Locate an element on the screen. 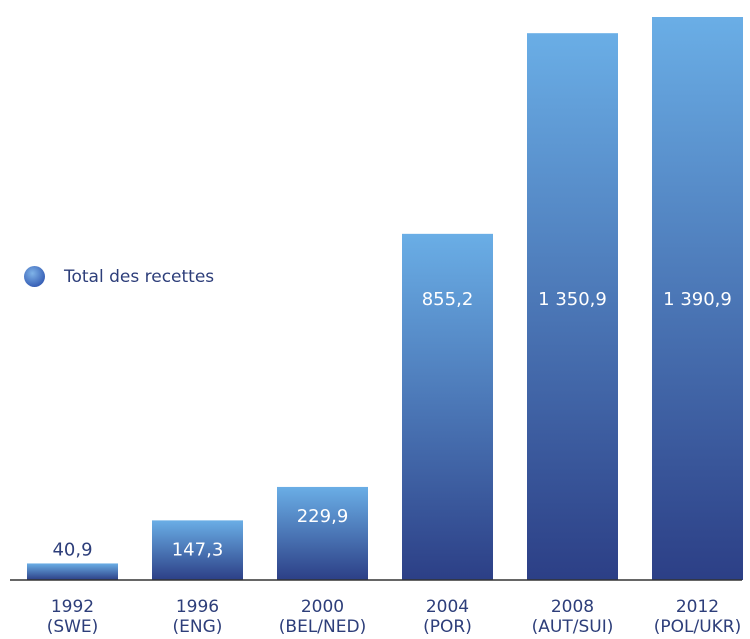  bar-2012 is located at coordinates (697, 298).